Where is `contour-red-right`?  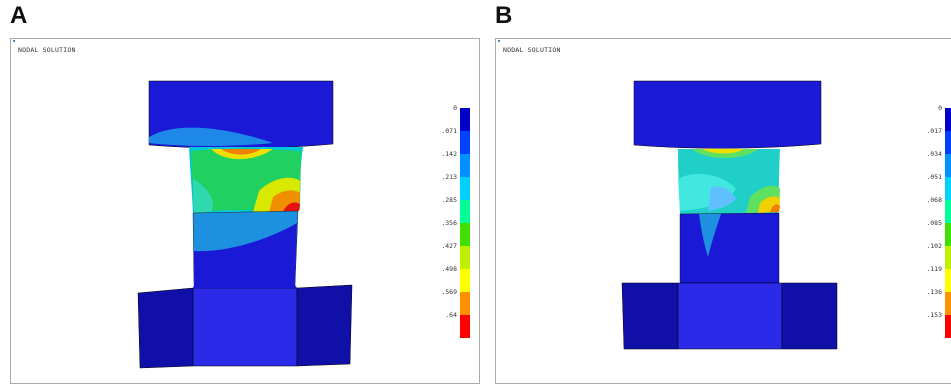 contour-red-right is located at coordinates (291, 206).